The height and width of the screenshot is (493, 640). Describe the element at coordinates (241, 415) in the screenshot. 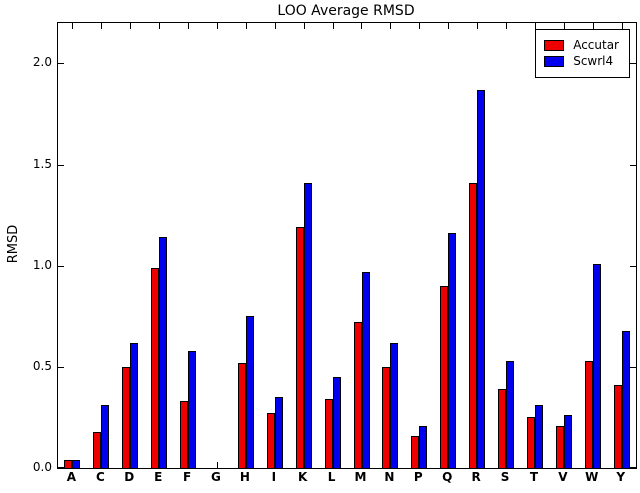

I see `bar-accutar-H` at that location.